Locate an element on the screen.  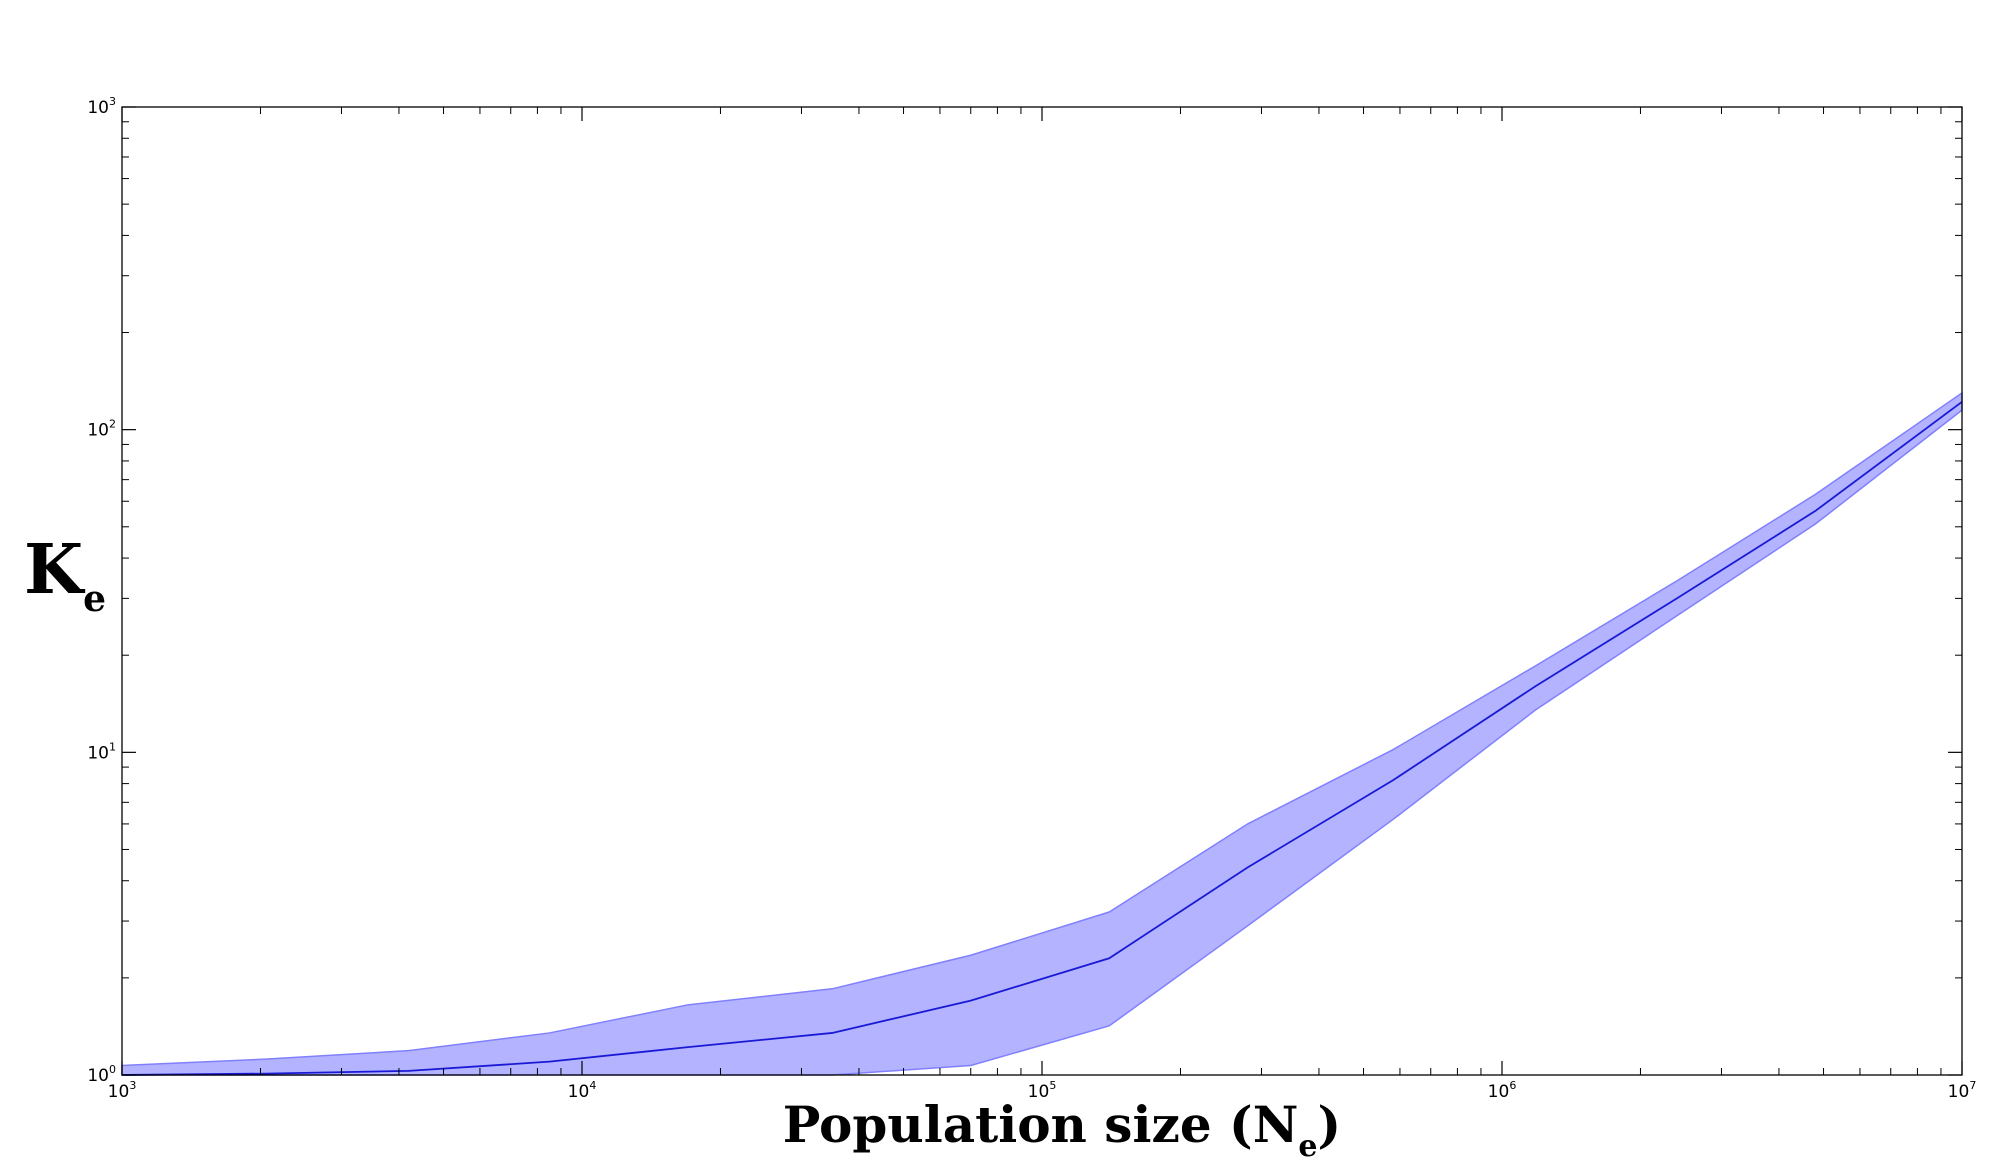
x-tick-label: 10⁵ is located at coordinates (1042, 1090).